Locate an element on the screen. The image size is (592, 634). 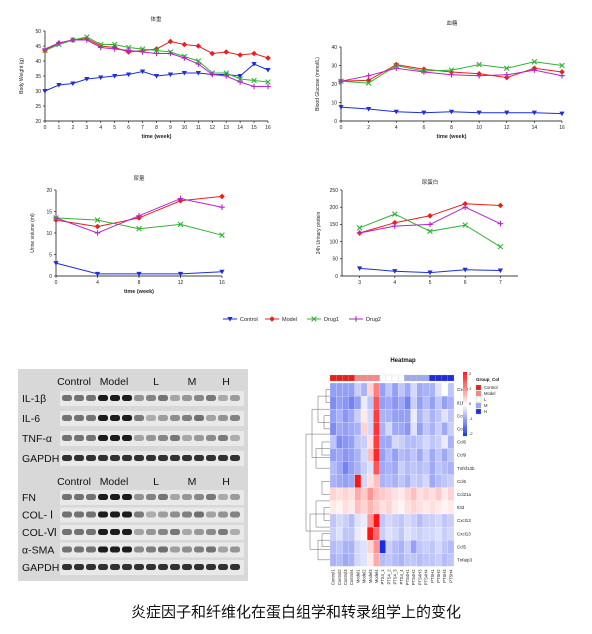
series-line-model is located at coordinates (139, 211).